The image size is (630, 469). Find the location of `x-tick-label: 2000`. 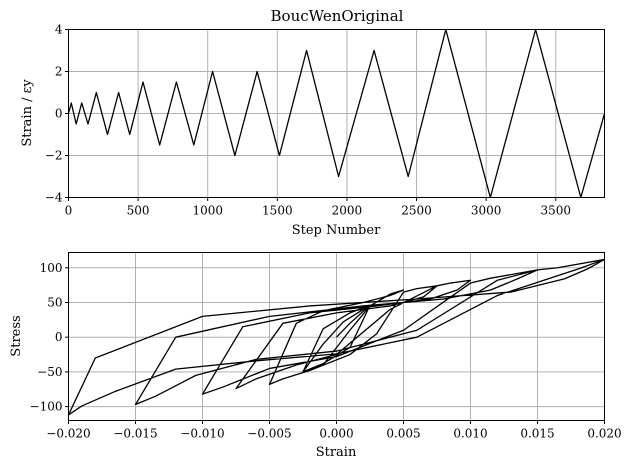

x-tick-label: 2000 is located at coordinates (347, 211).